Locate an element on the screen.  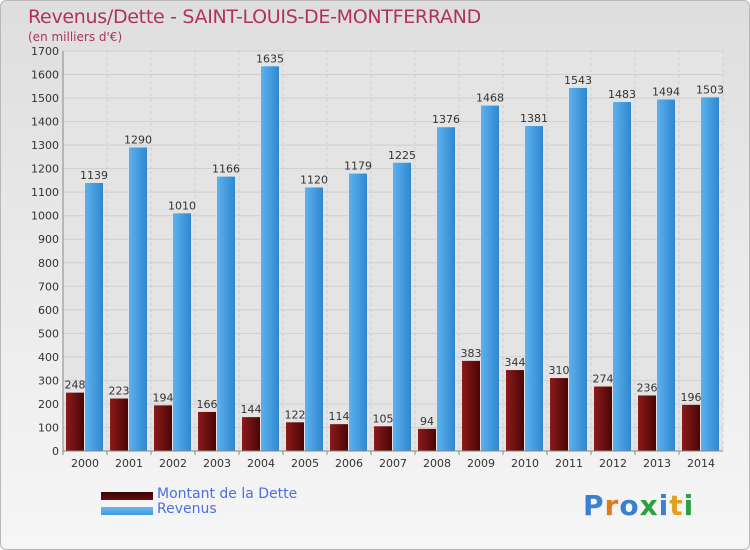
legend-label-revenus: Revenus is located at coordinates (187, 509).